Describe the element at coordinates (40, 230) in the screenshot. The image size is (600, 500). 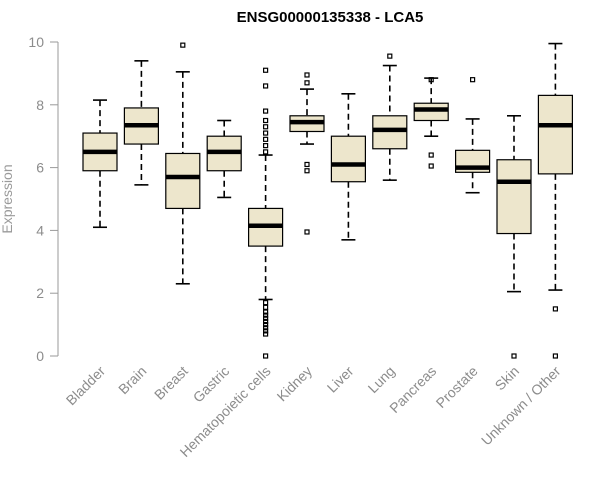
I see `y-tick-label: 4` at that location.